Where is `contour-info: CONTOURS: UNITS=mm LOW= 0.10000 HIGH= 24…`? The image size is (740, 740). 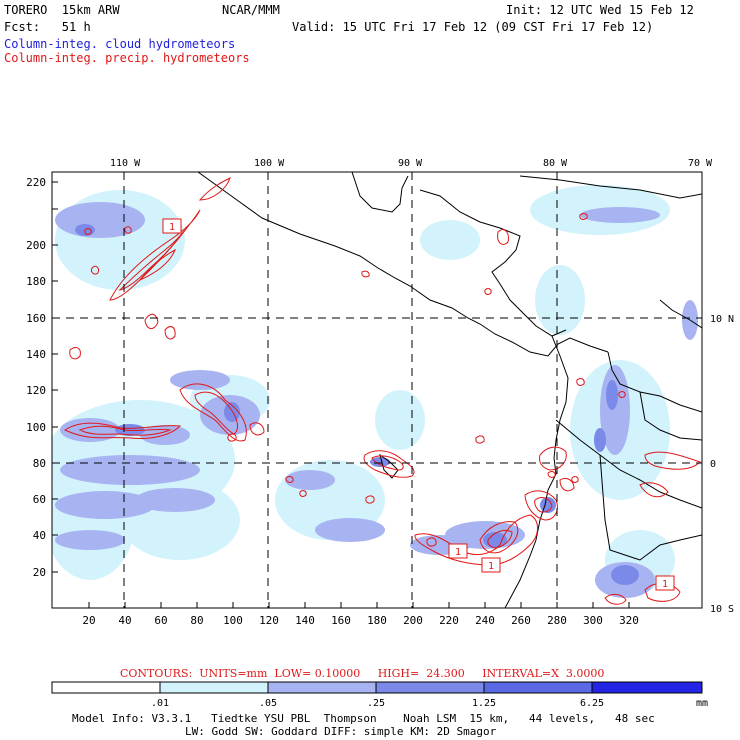
contour-info: CONTOURS: UNITS=mm LOW= 0.10000 HIGH= 24… is located at coordinates (362, 673).